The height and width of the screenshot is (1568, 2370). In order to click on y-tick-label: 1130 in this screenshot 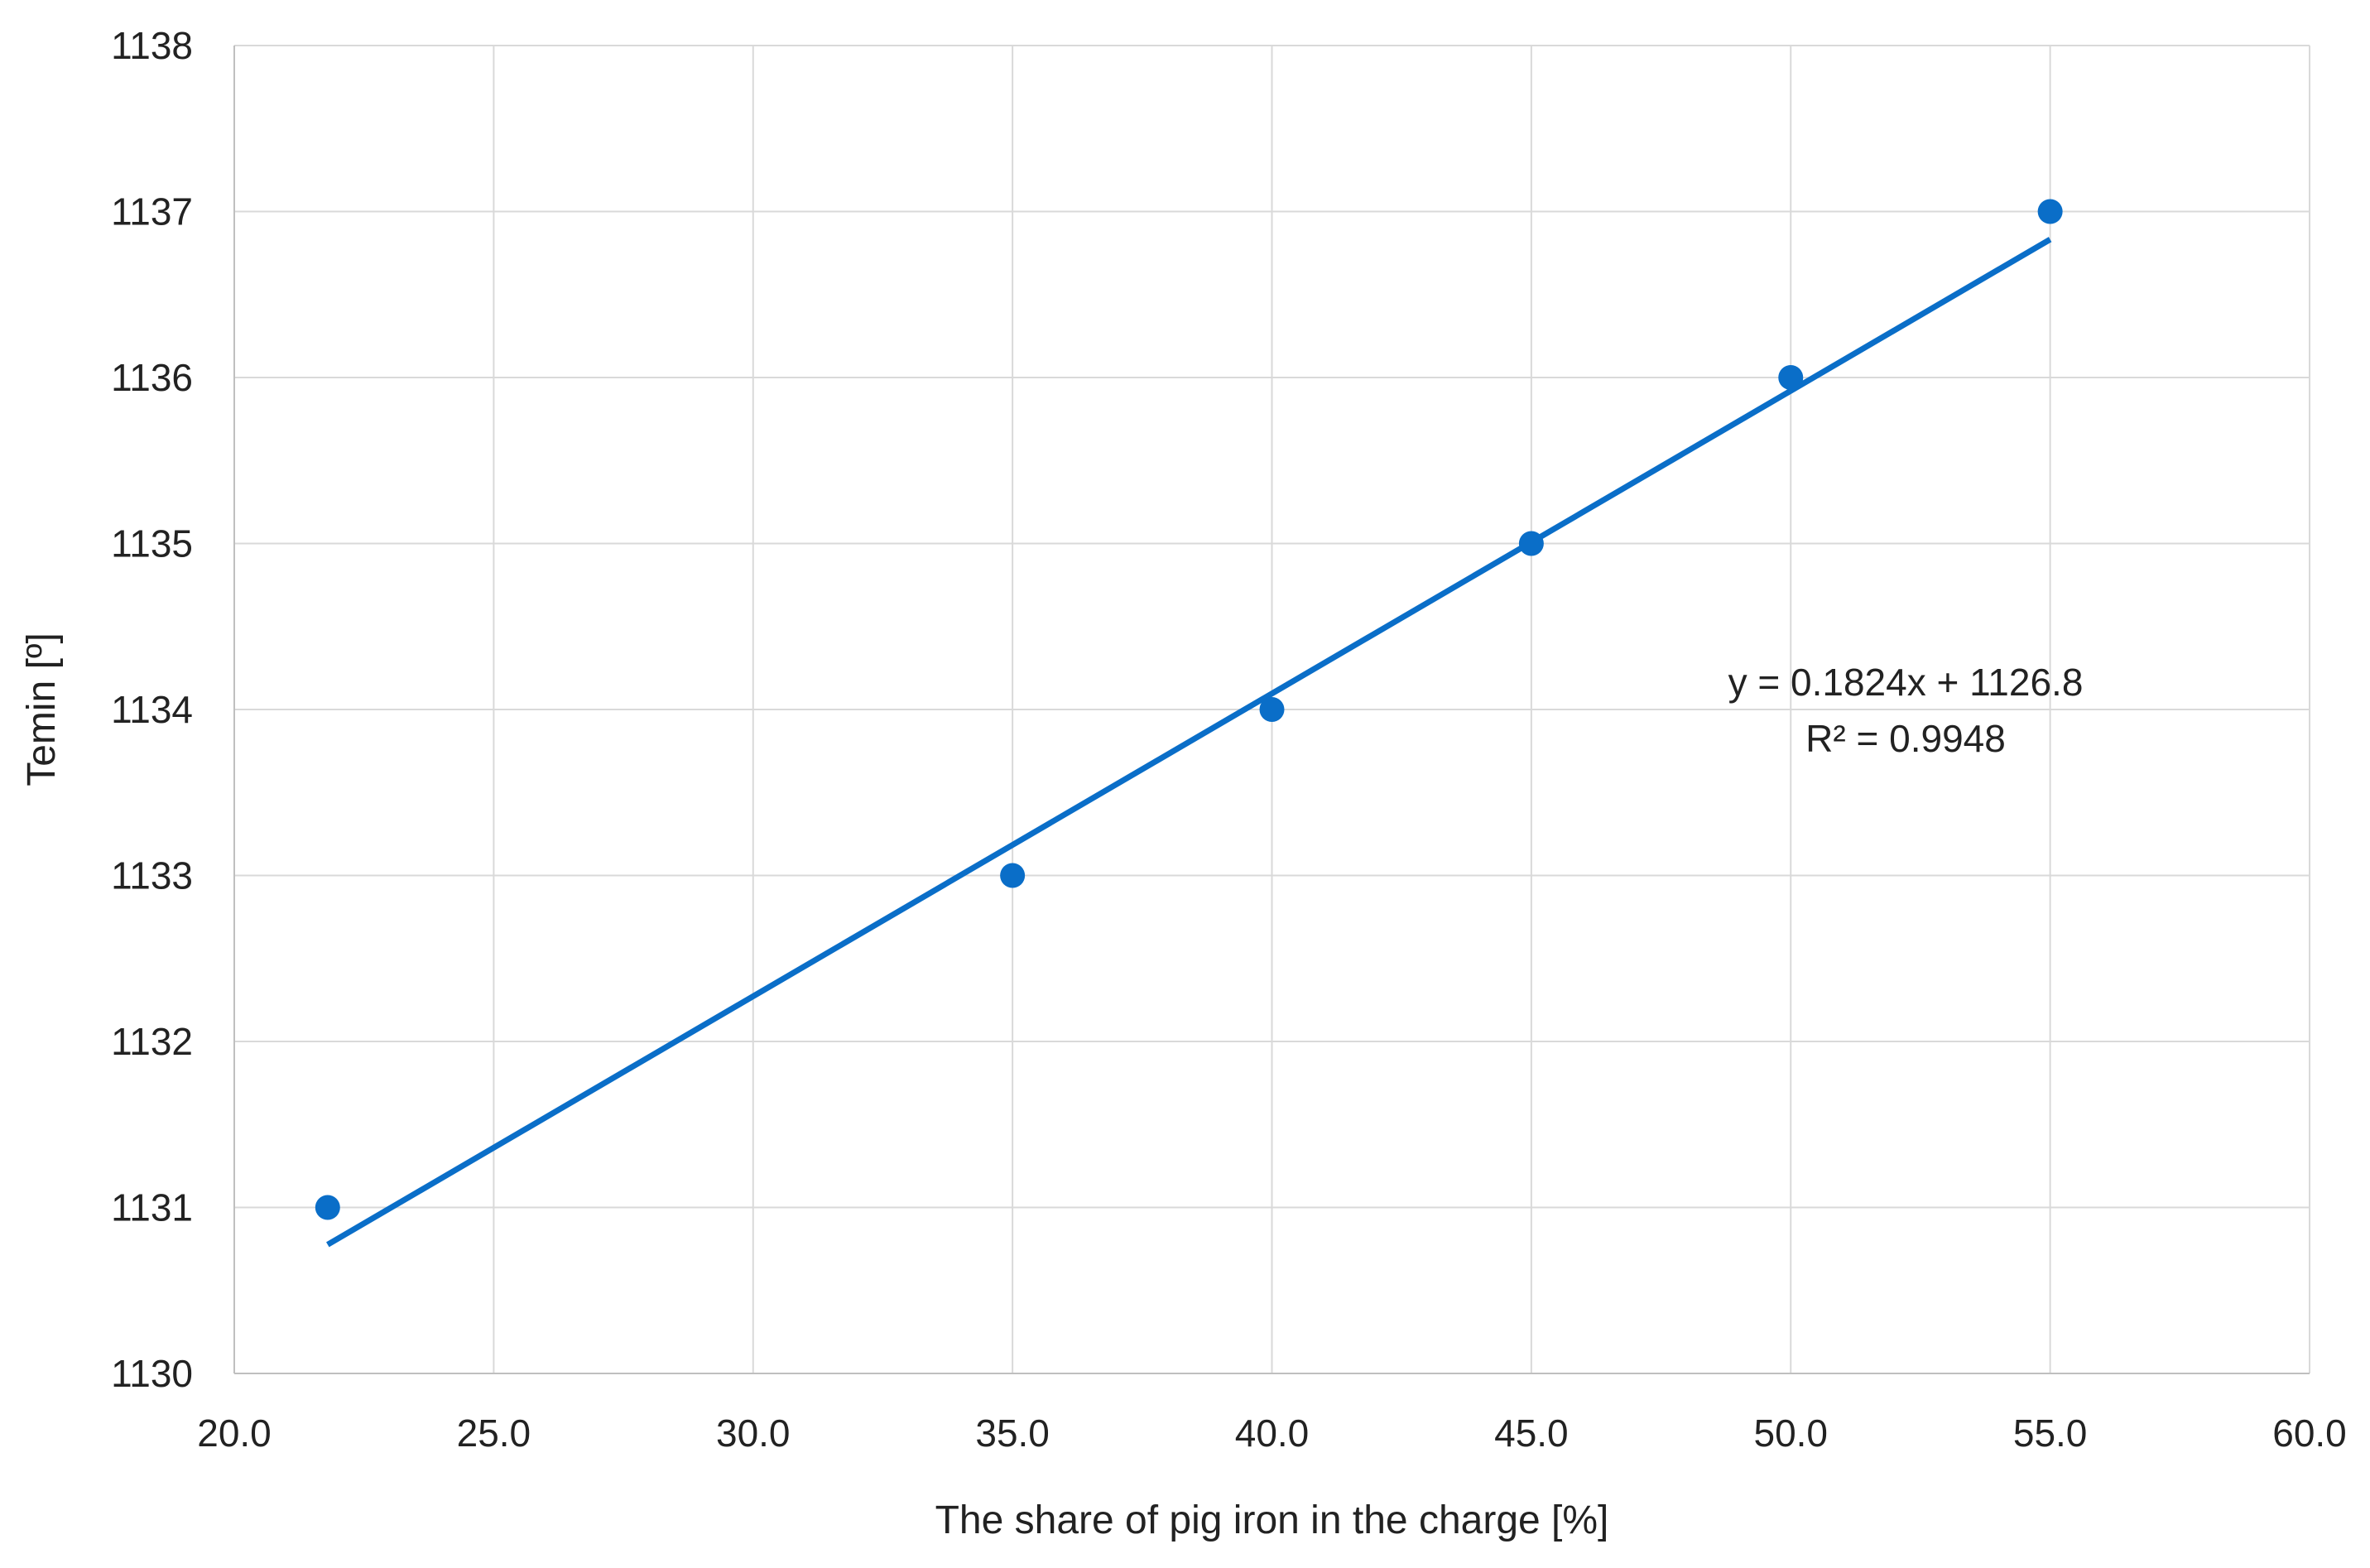, I will do `click(152, 1373)`.